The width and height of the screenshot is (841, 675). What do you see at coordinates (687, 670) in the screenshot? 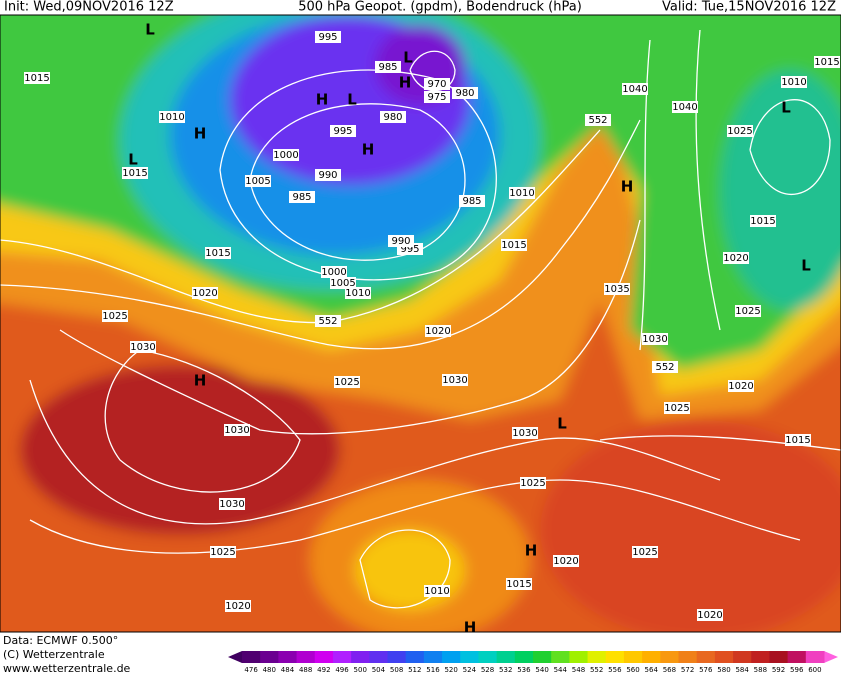
I see `colorbar-tick-label: 572` at bounding box center [687, 670].